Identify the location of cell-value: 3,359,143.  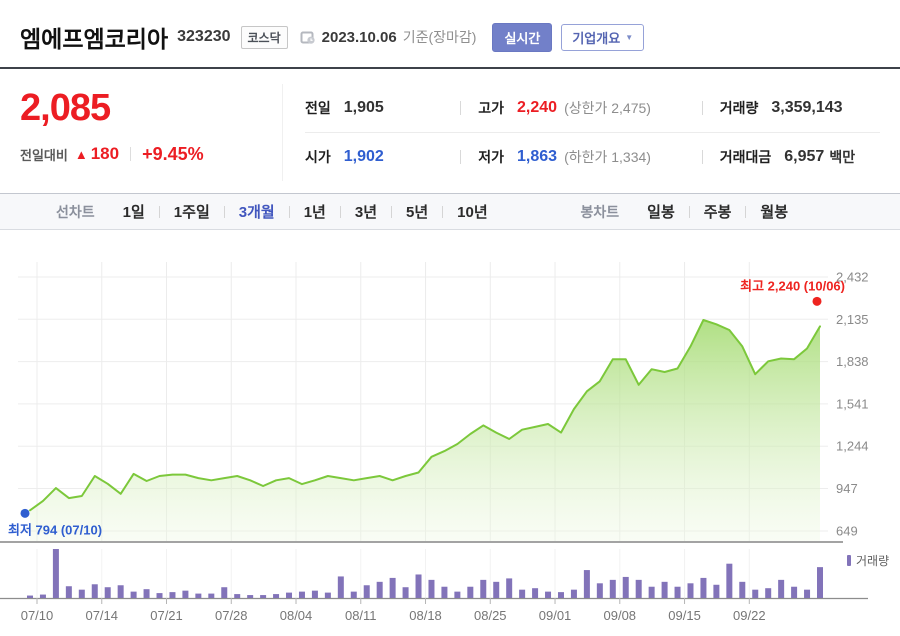
(807, 107).